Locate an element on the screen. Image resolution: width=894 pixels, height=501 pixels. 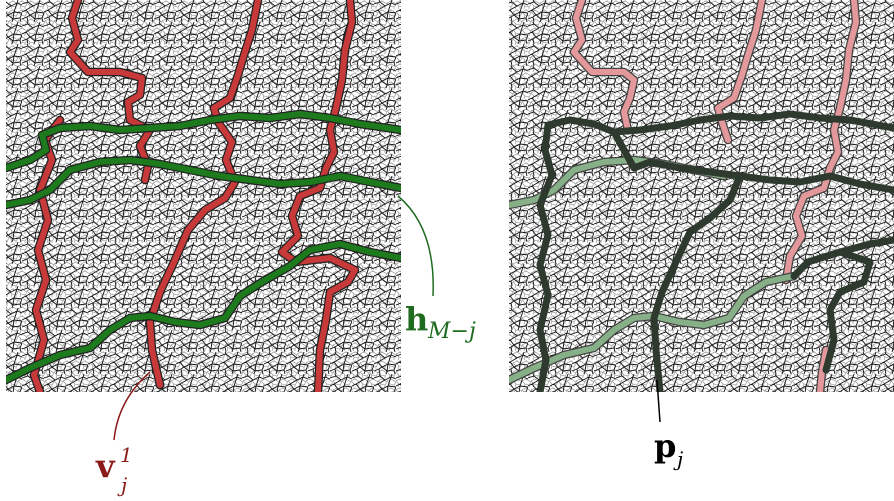
h-label-base: h is located at coordinates (416, 319).